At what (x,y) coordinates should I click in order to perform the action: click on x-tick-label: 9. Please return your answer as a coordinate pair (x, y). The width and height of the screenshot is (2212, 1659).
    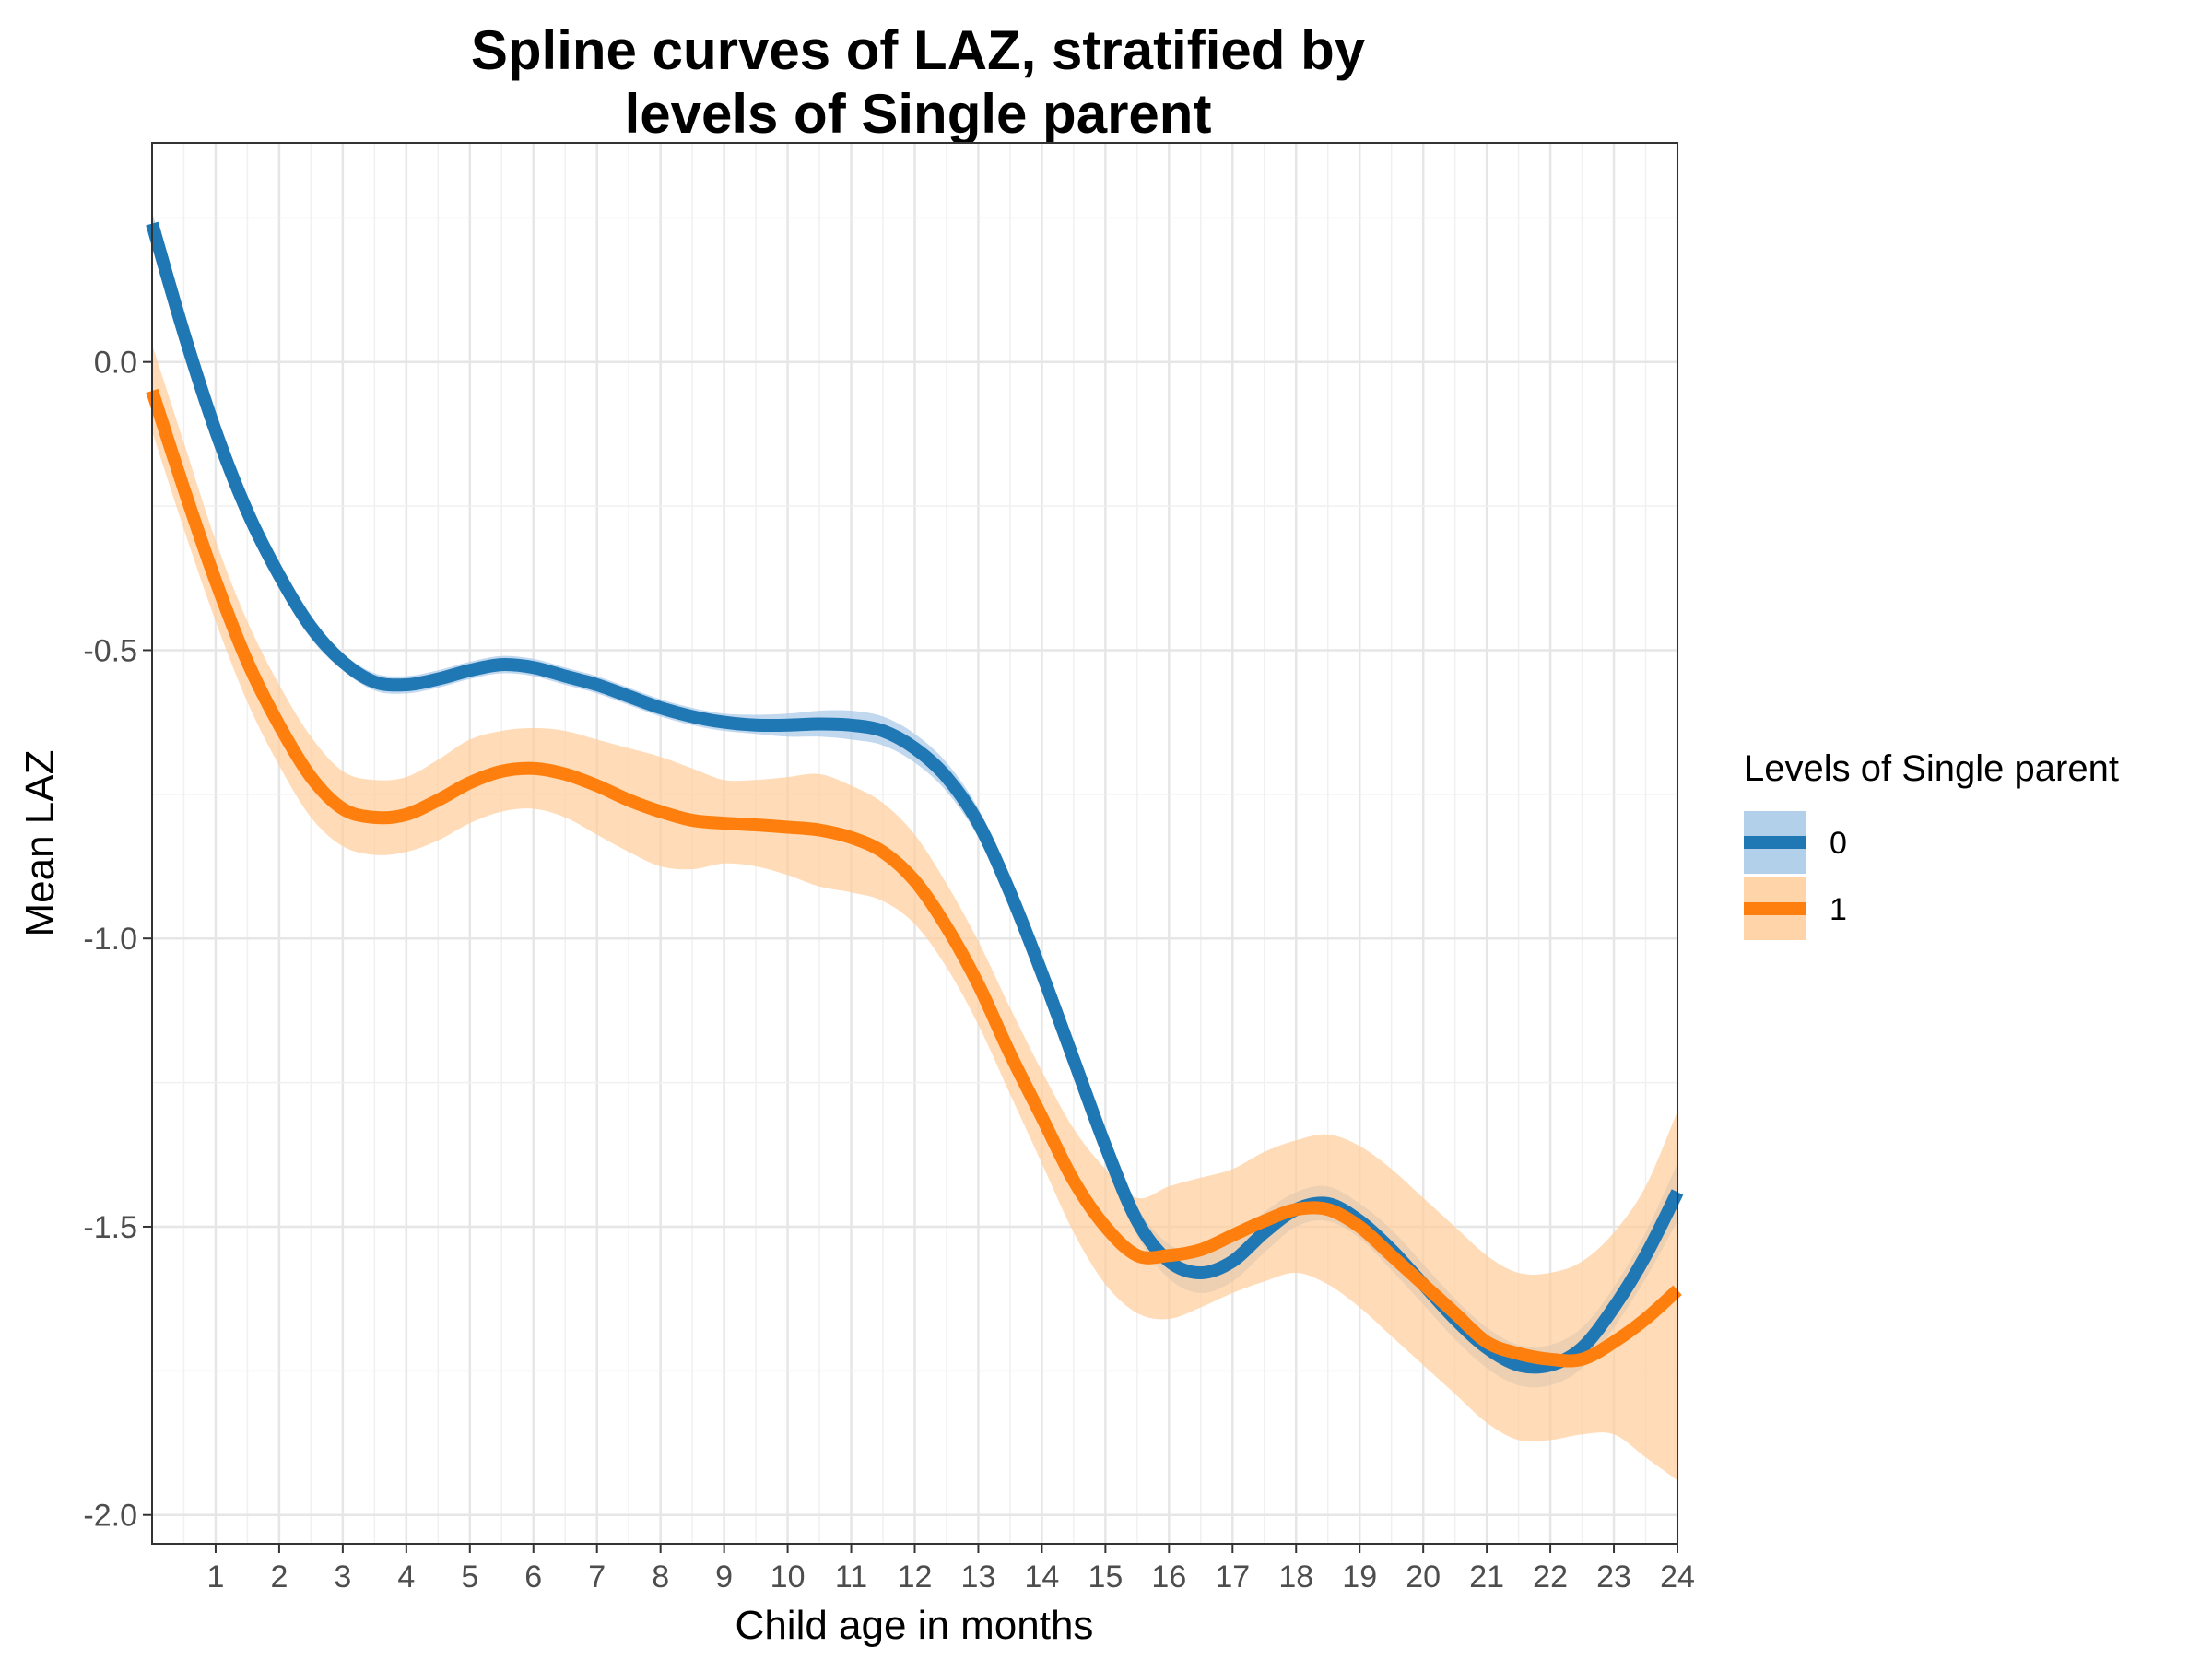
    Looking at the image, I should click on (724, 1576).